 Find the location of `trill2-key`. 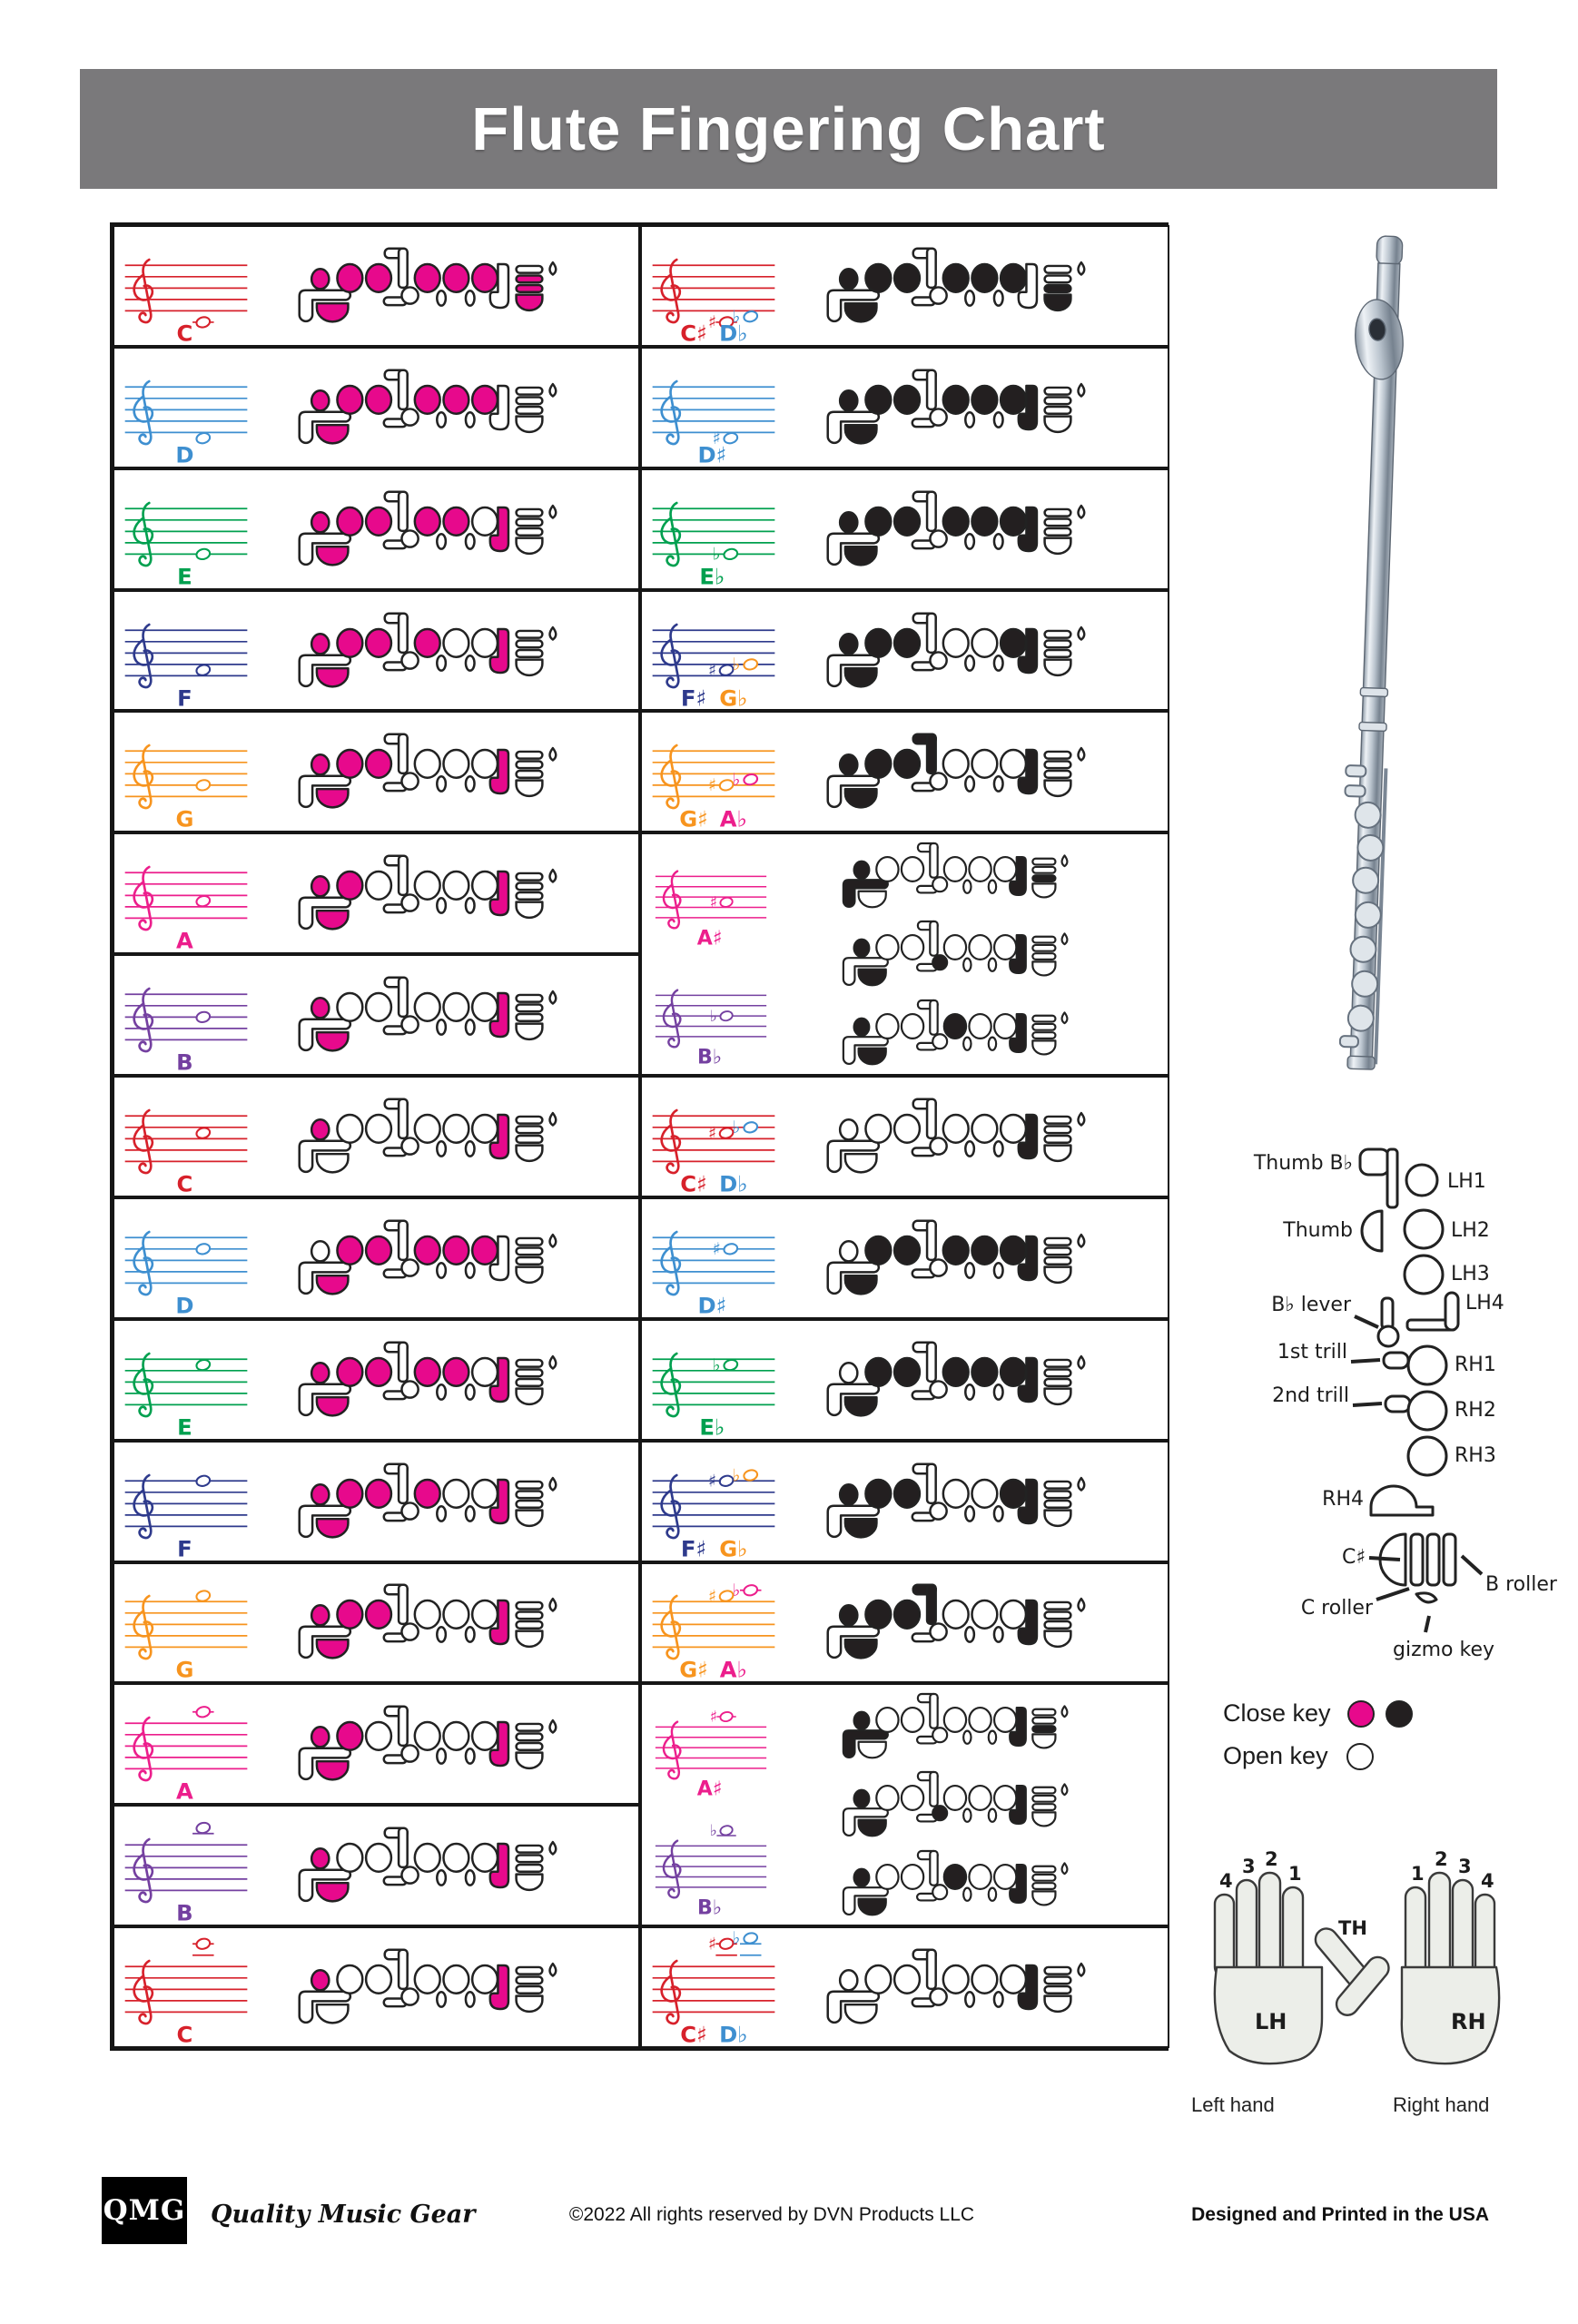

trill2-key is located at coordinates (470, 1148).